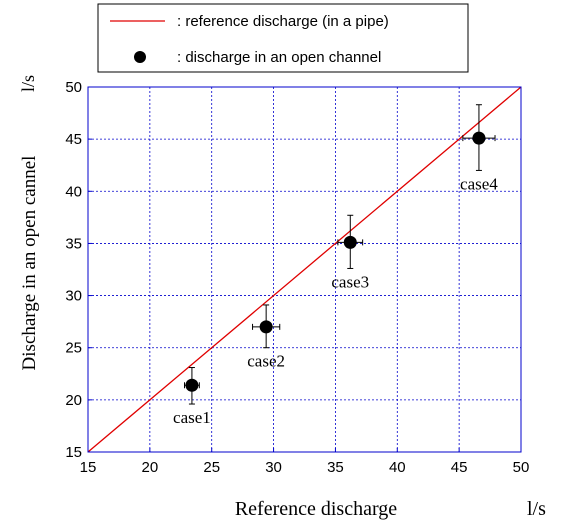 The height and width of the screenshot is (522, 565). Describe the element at coordinates (192, 417) in the screenshot. I see `data-point-label: case1` at that location.